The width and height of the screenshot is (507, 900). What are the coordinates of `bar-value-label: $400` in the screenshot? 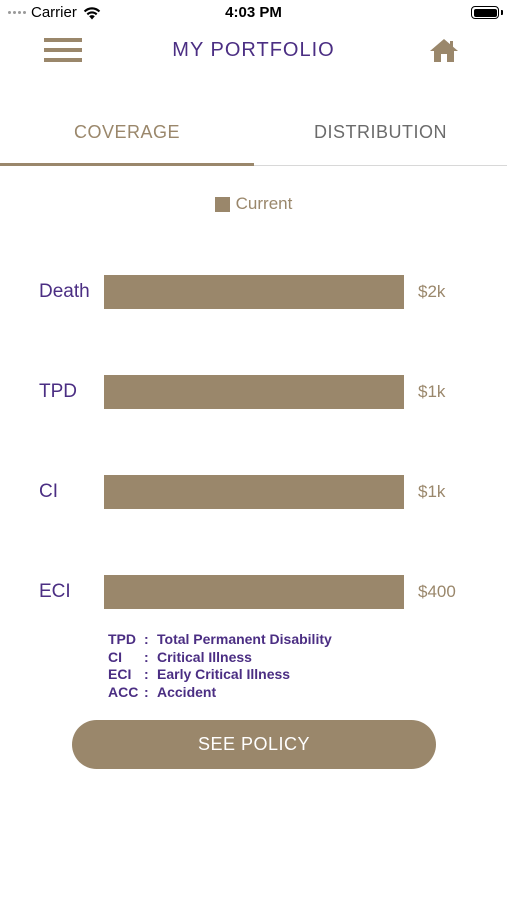 It's located at (437, 591).